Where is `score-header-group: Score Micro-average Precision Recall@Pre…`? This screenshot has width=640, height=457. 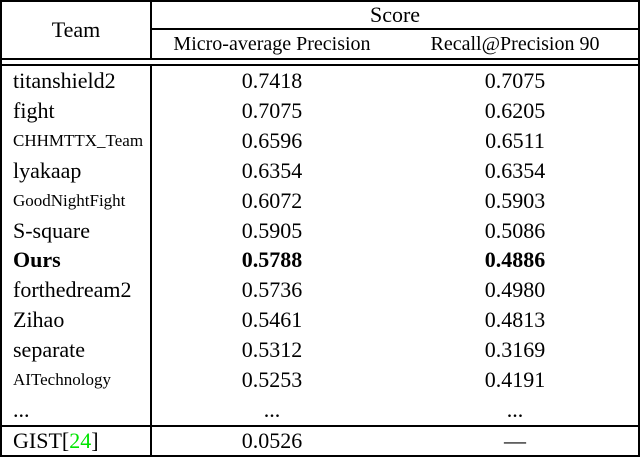 score-header-group: Score Micro-average Precision Recall@Pre… is located at coordinates (395, 30).